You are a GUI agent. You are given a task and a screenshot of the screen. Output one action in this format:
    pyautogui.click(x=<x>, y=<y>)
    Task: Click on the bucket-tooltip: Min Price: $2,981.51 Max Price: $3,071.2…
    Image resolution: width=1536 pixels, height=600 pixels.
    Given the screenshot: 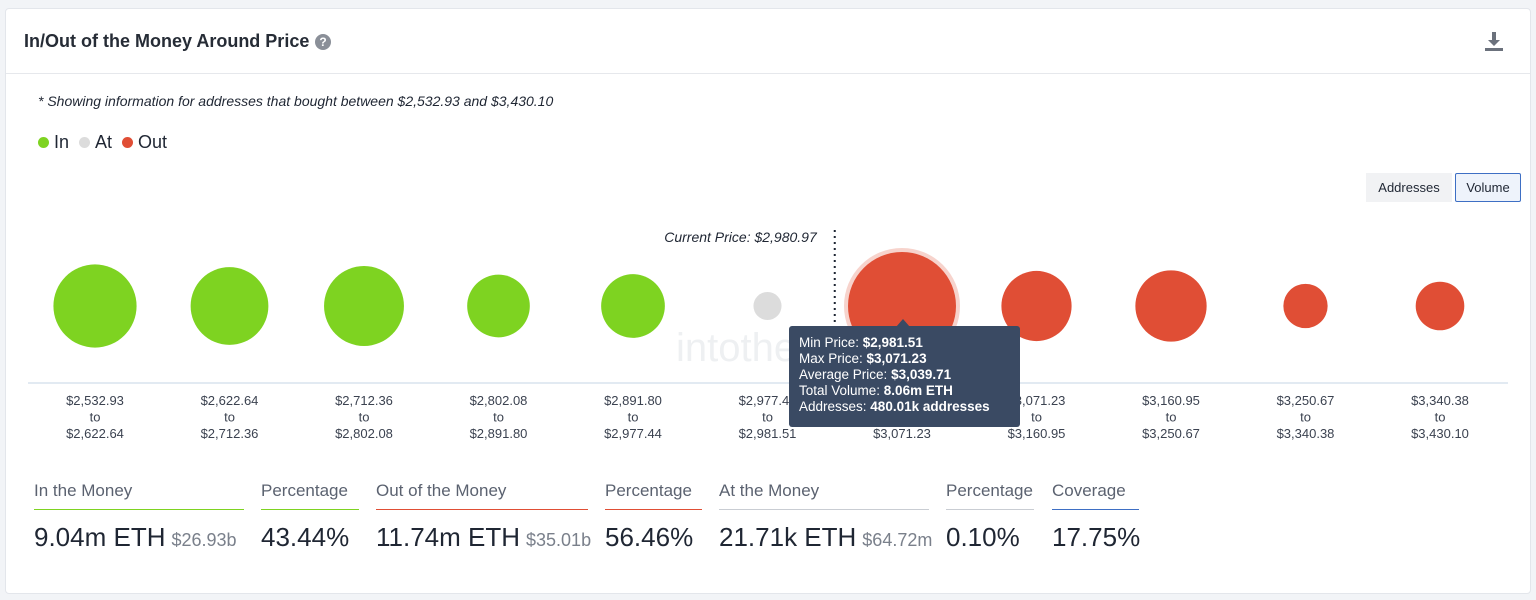 What is the action you would take?
    pyautogui.click(x=904, y=376)
    